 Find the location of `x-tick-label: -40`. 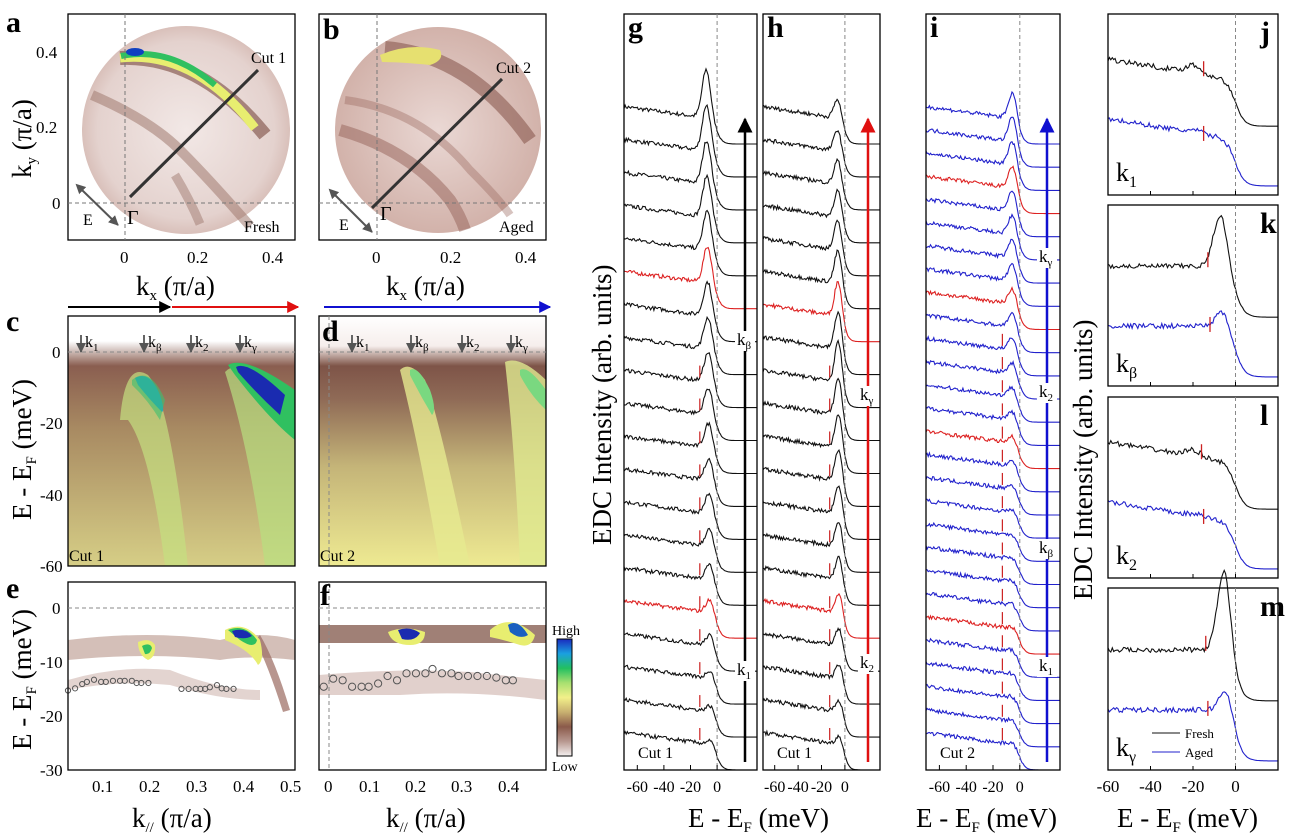

x-tick-label: -40 is located at coordinates (797, 787).